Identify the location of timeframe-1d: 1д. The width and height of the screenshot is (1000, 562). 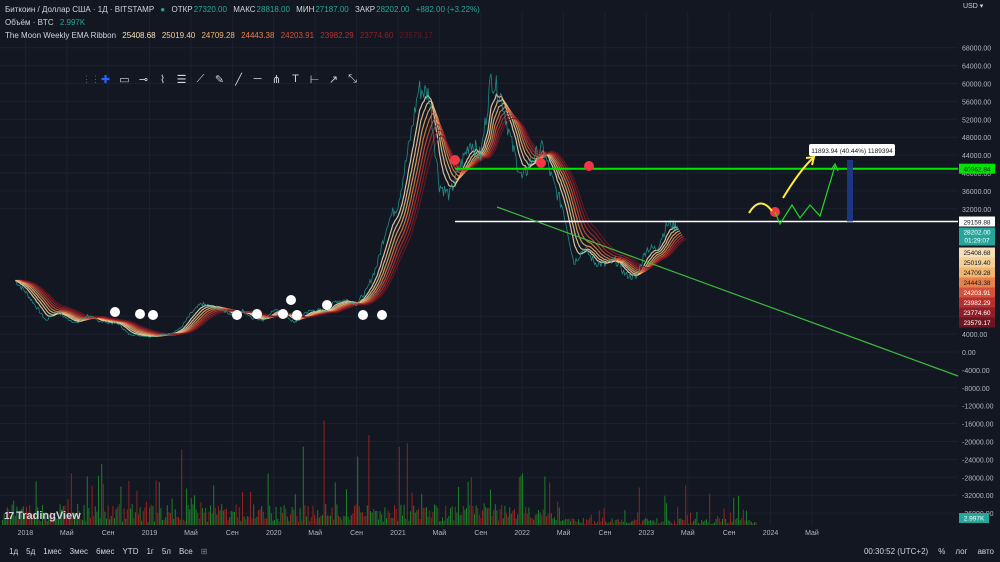
(14, 551).